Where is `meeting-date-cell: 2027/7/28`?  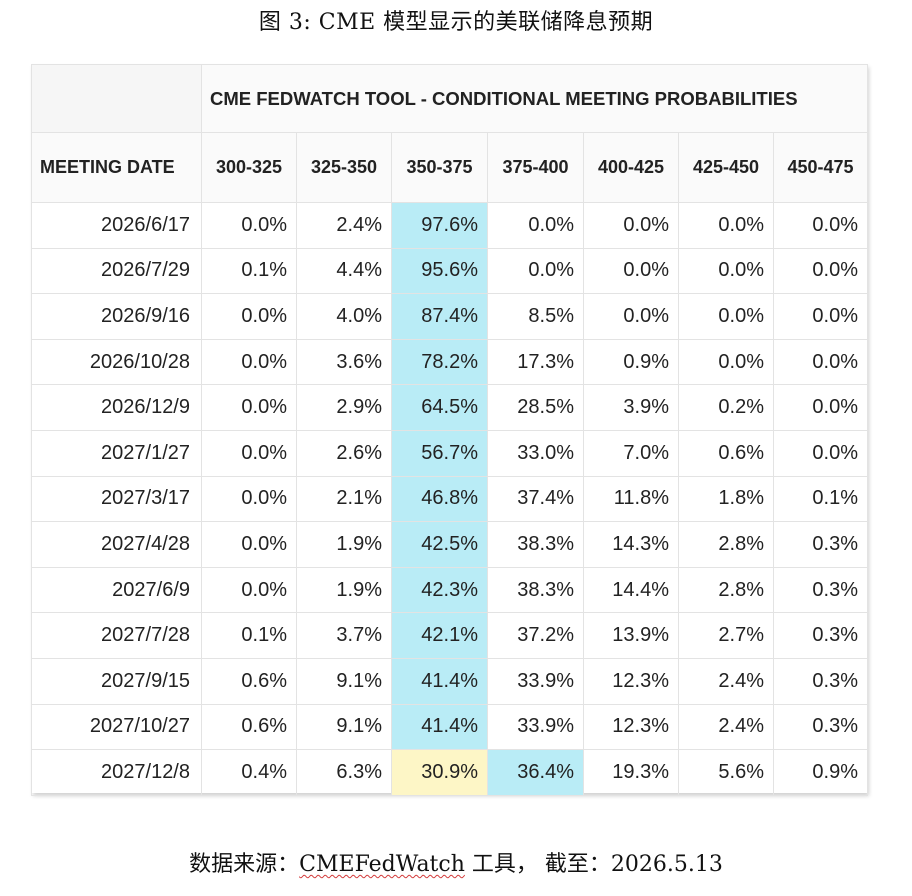
meeting-date-cell: 2027/7/28 is located at coordinates (116, 635).